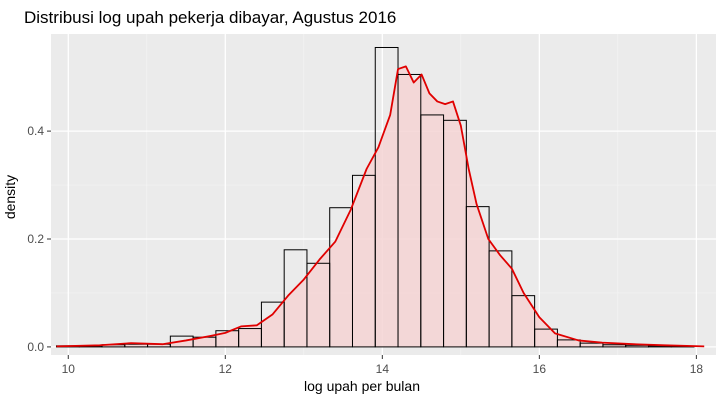  What do you see at coordinates (35, 239) in the screenshot?
I see `y-tick-label: 0.2` at bounding box center [35, 239].